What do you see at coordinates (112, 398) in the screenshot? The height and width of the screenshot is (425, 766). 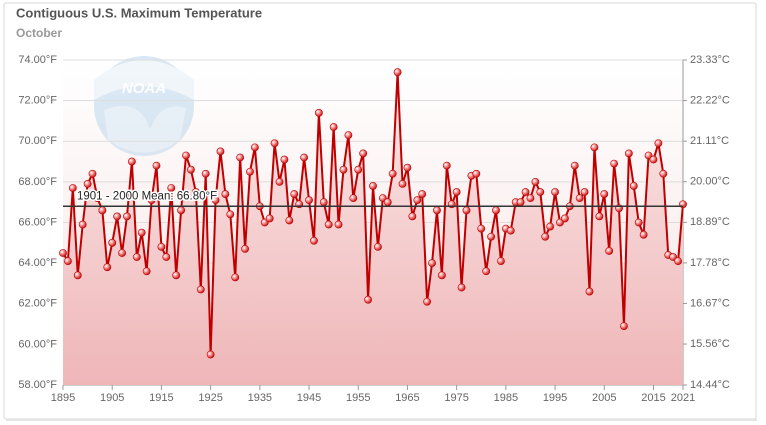 I see `x-tick-label: 1905` at bounding box center [112, 398].